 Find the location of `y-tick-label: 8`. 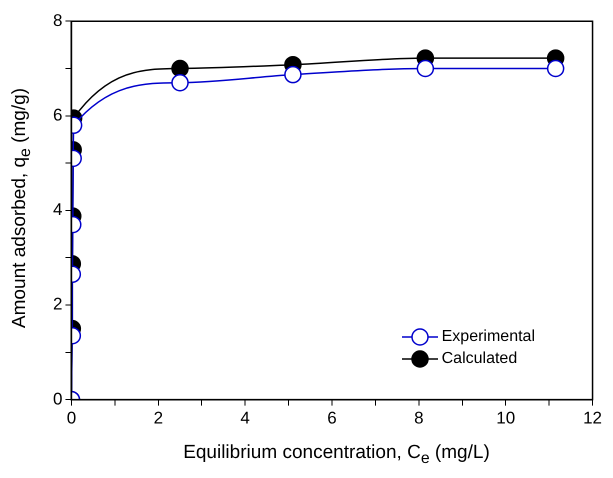

y-tick-label: 8 is located at coordinates (57, 20).